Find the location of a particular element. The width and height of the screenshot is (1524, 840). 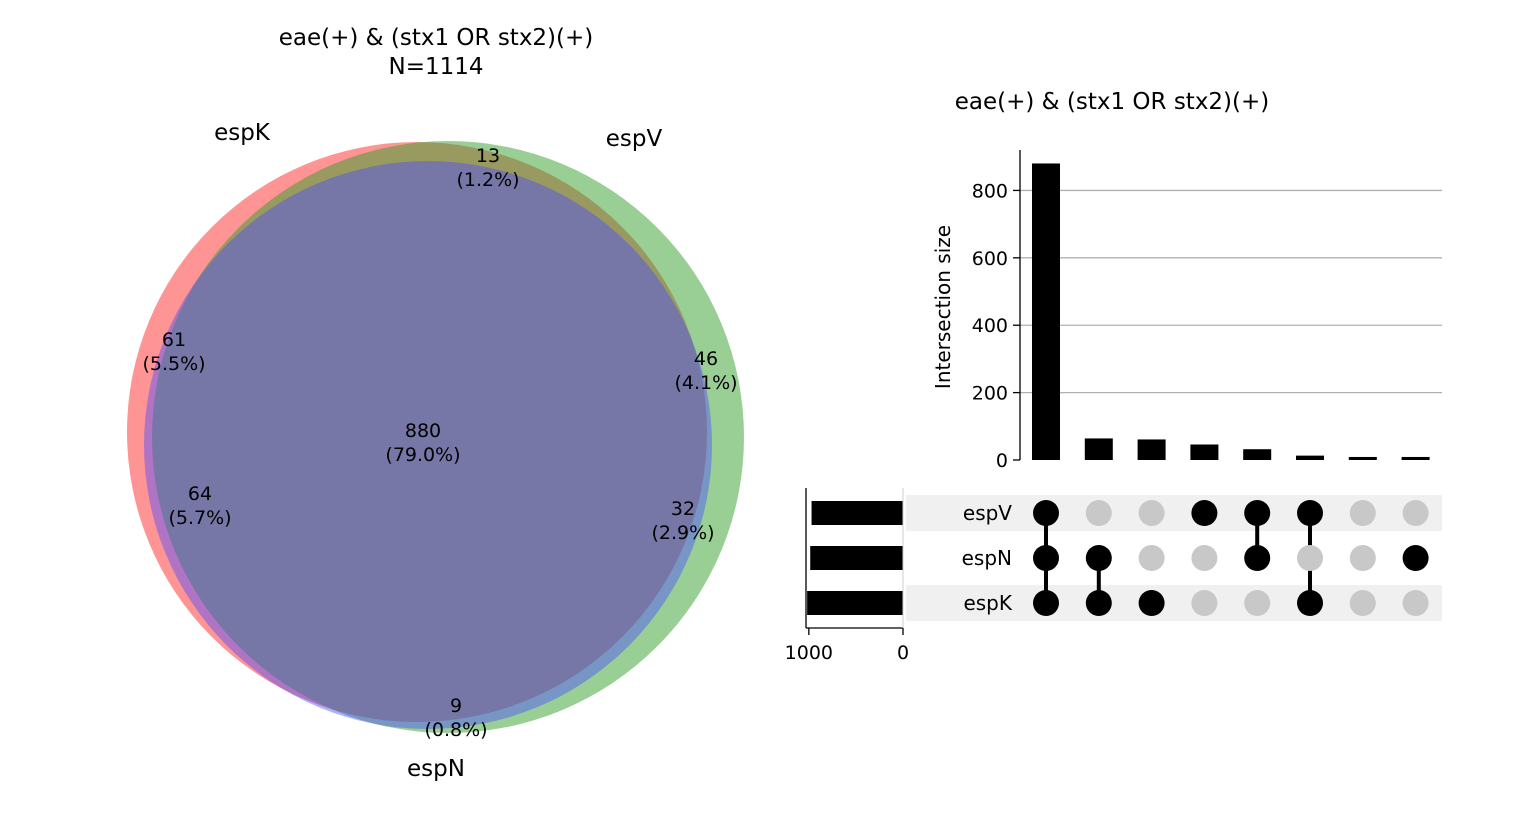

venn-region-count: 13 is located at coordinates (488, 156).